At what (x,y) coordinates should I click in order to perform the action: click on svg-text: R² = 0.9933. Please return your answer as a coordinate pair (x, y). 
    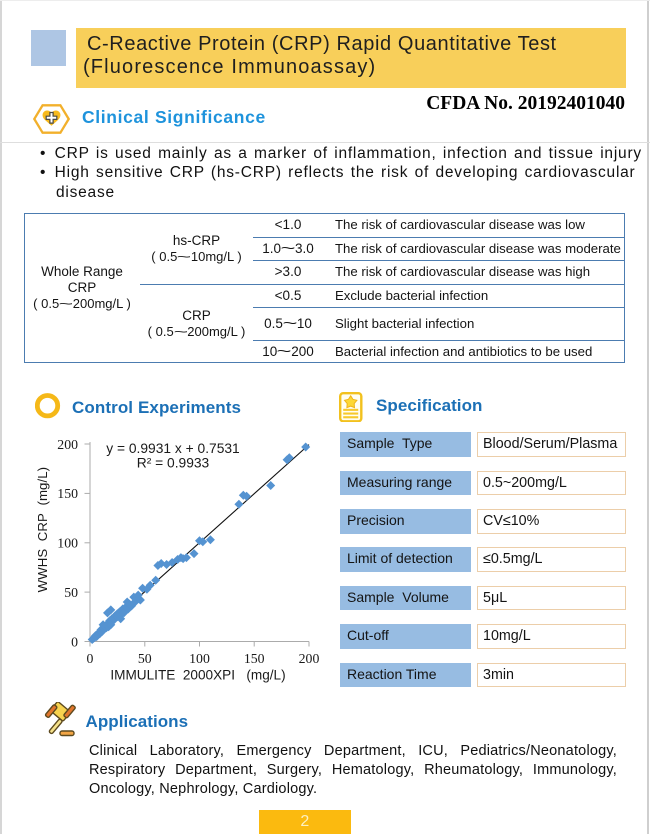
    Looking at the image, I should click on (173, 462).